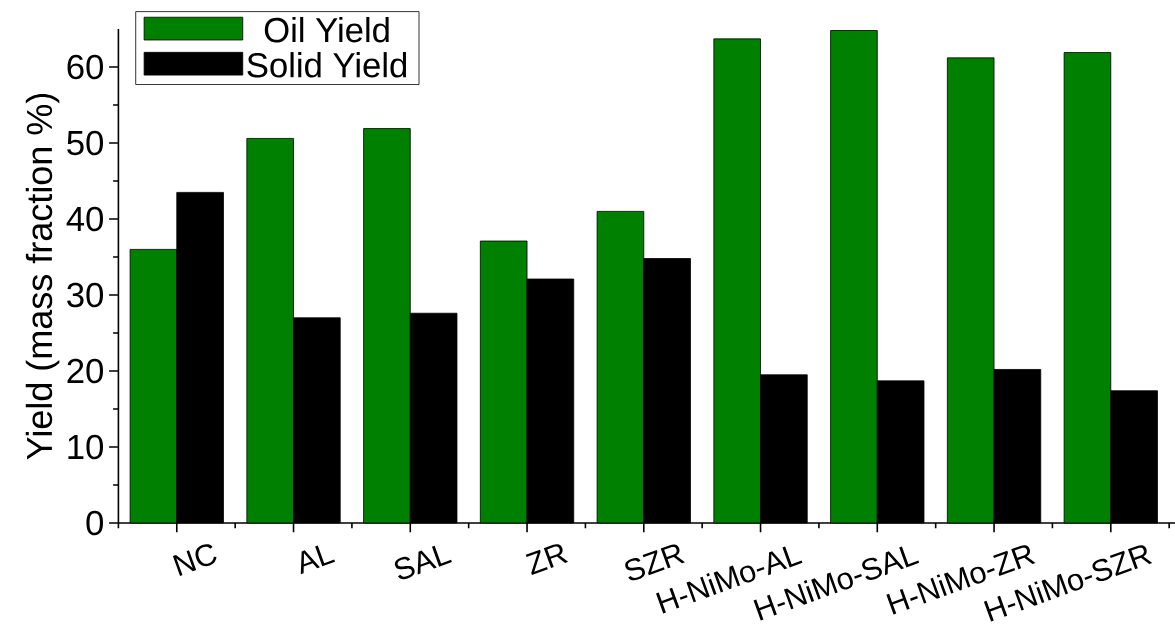 This screenshot has height=634, width=1175. What do you see at coordinates (318, 560) in the screenshot?
I see `x-tick-label: AL` at bounding box center [318, 560].